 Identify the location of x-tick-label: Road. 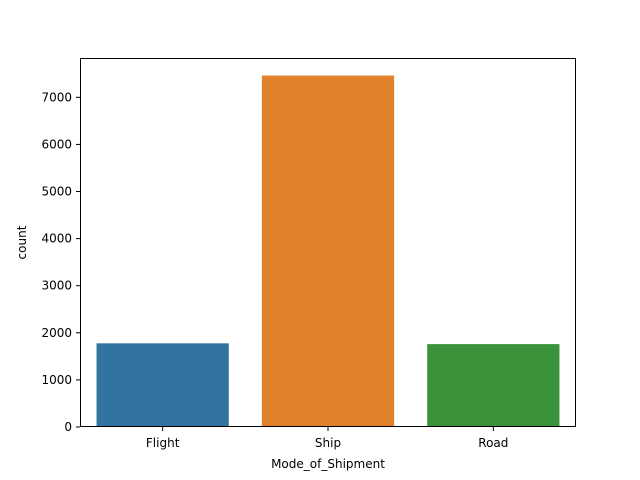
(493, 443).